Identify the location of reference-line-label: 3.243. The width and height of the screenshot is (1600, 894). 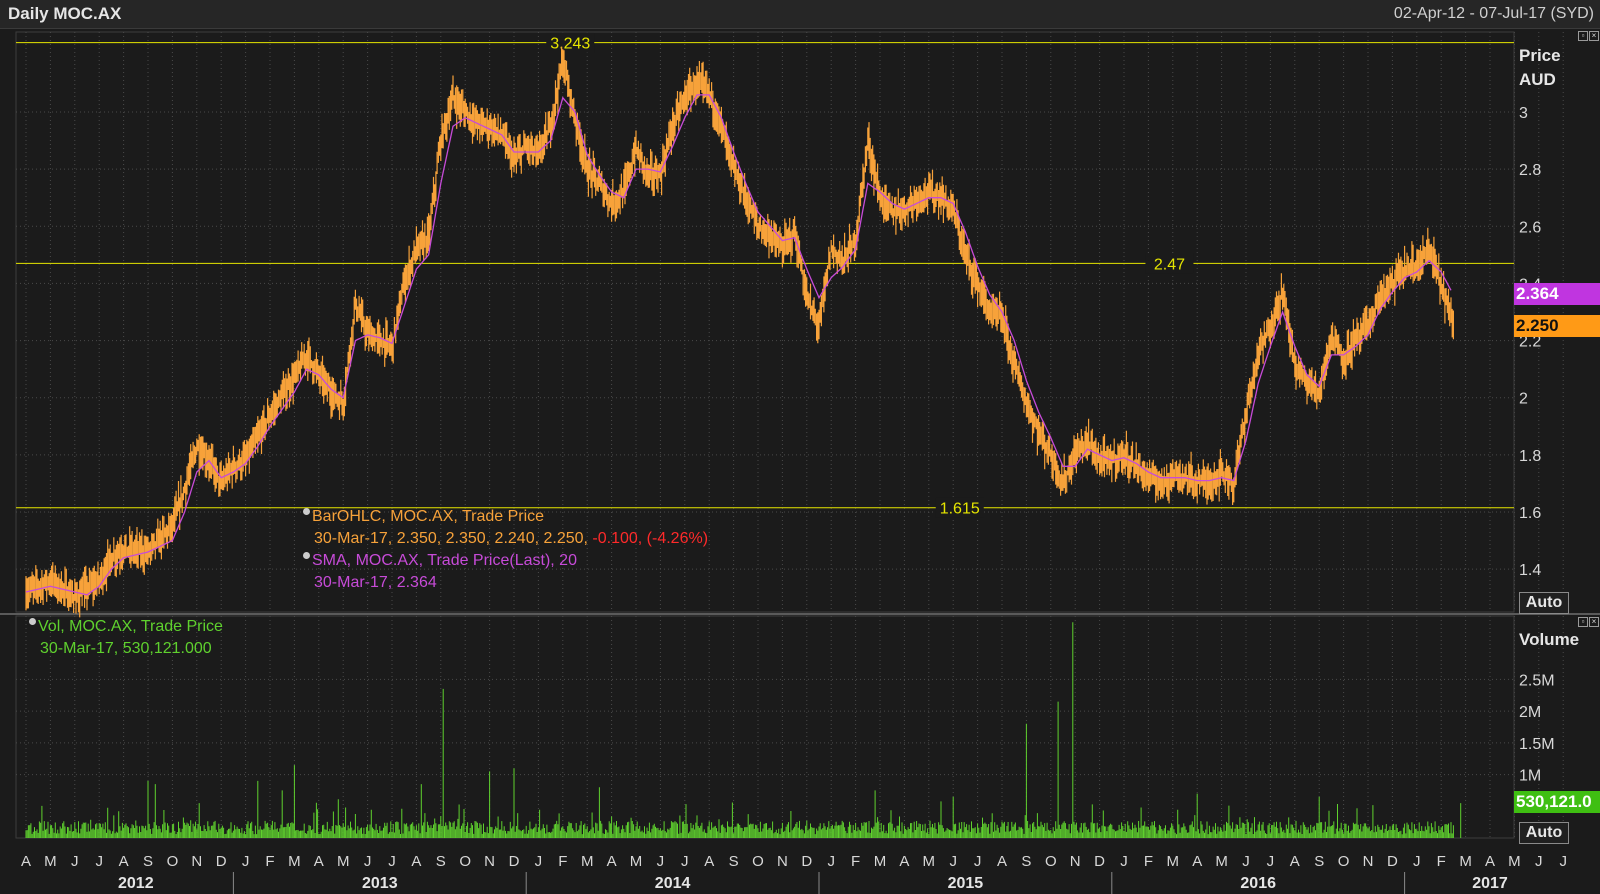
(570, 44).